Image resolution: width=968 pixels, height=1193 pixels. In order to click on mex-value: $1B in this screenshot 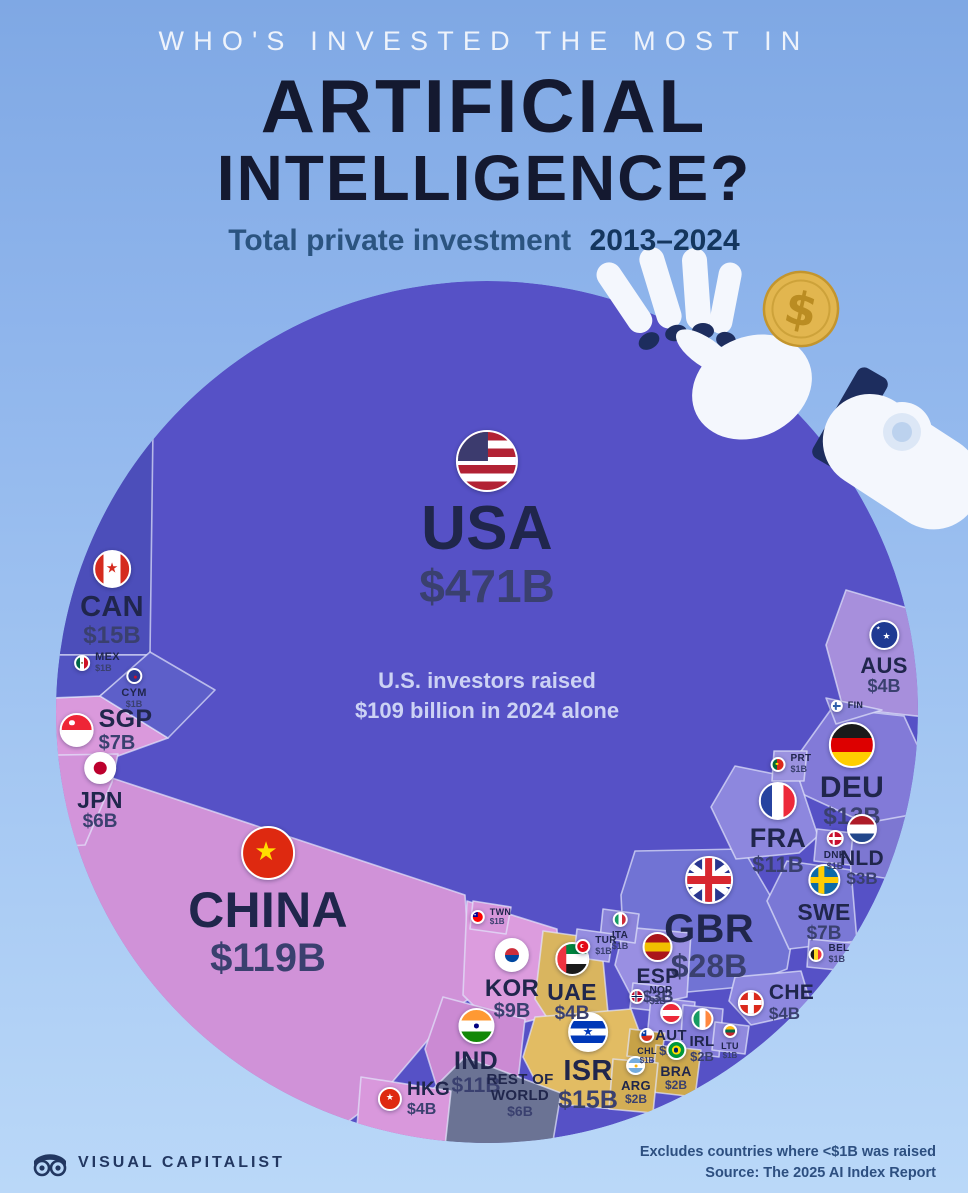, I will do `click(103, 667)`.